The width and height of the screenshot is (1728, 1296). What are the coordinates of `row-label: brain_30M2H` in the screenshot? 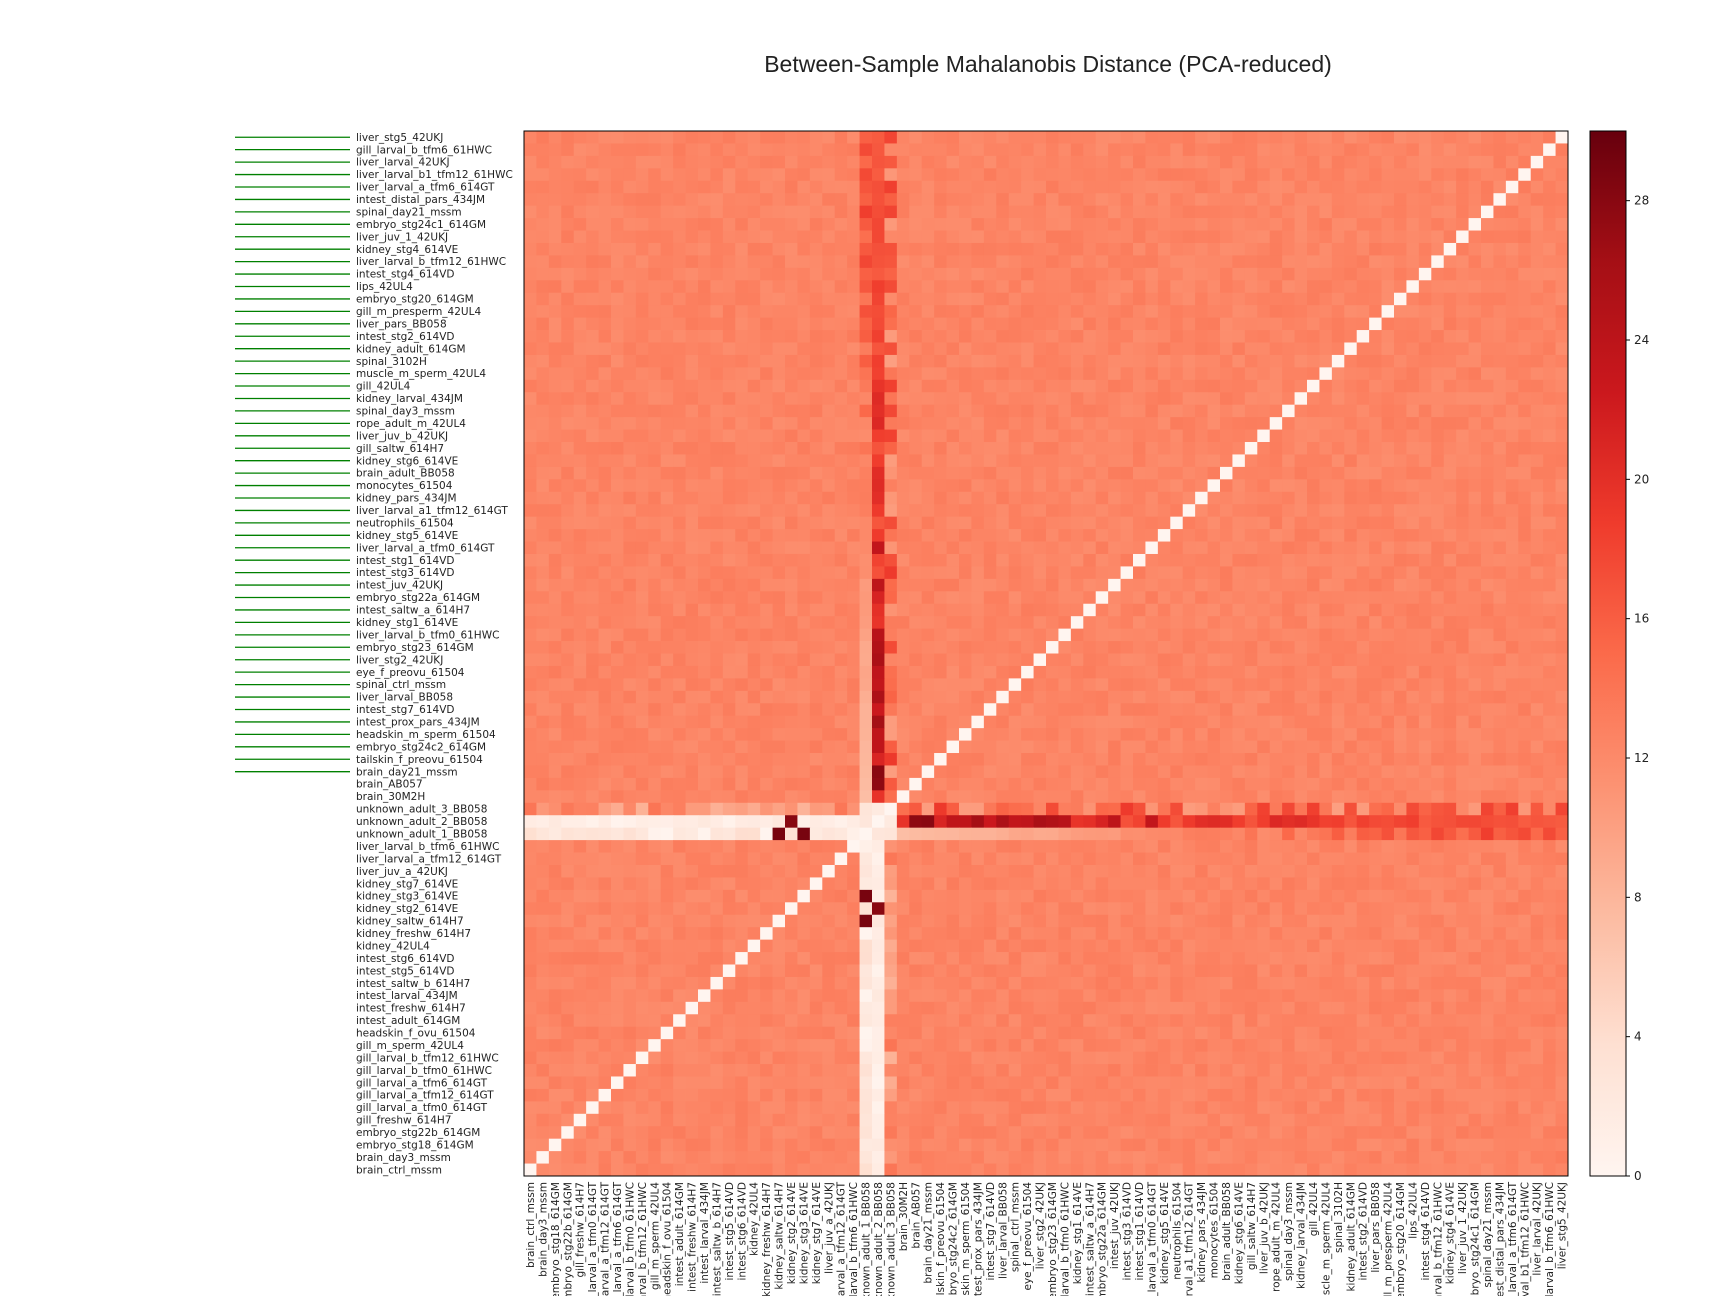 It's located at (390, 797).